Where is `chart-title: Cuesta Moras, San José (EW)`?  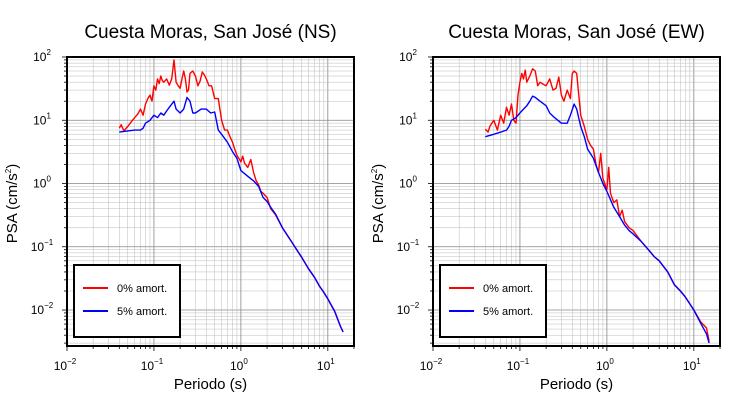 chart-title: Cuesta Moras, San José (EW) is located at coordinates (576, 32).